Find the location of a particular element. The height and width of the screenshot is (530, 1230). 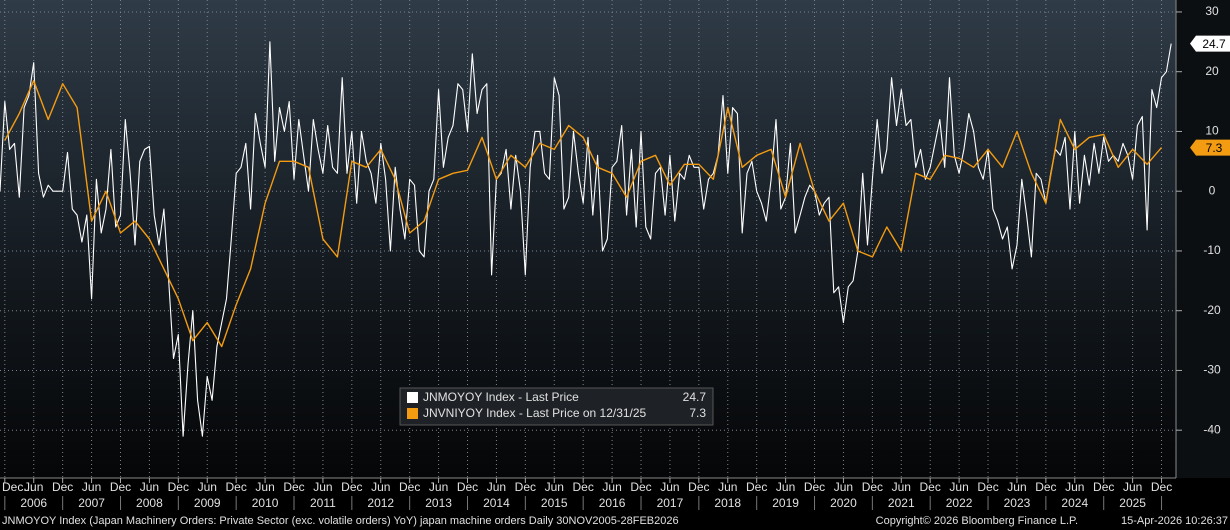

y-tick-label: -20 is located at coordinates (1212, 310).